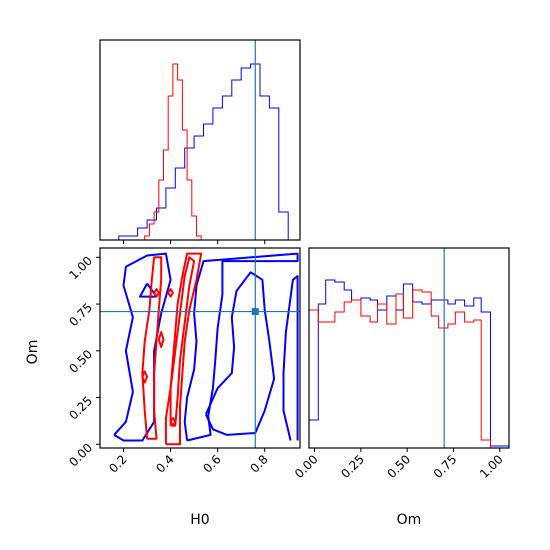 The height and width of the screenshot is (550, 550). I want to click on om-red-histogram-step, so click(399, 368).